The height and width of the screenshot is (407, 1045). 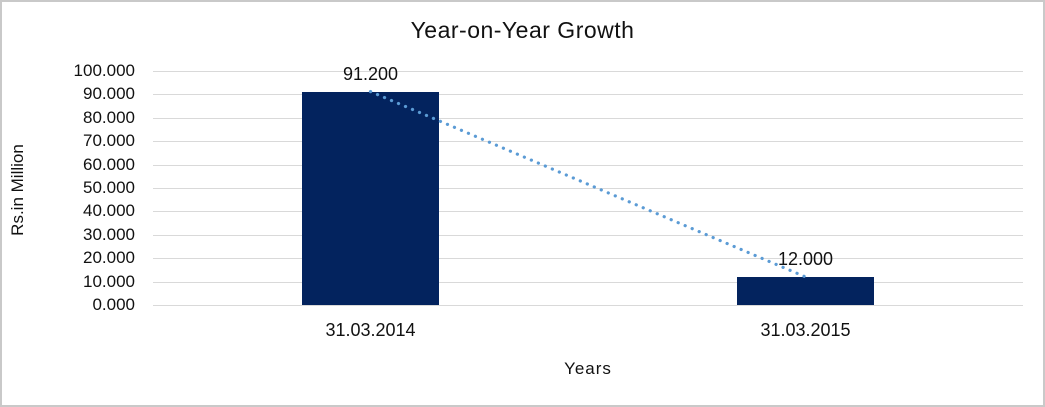 I want to click on data-label: 91.200, so click(x=370, y=73).